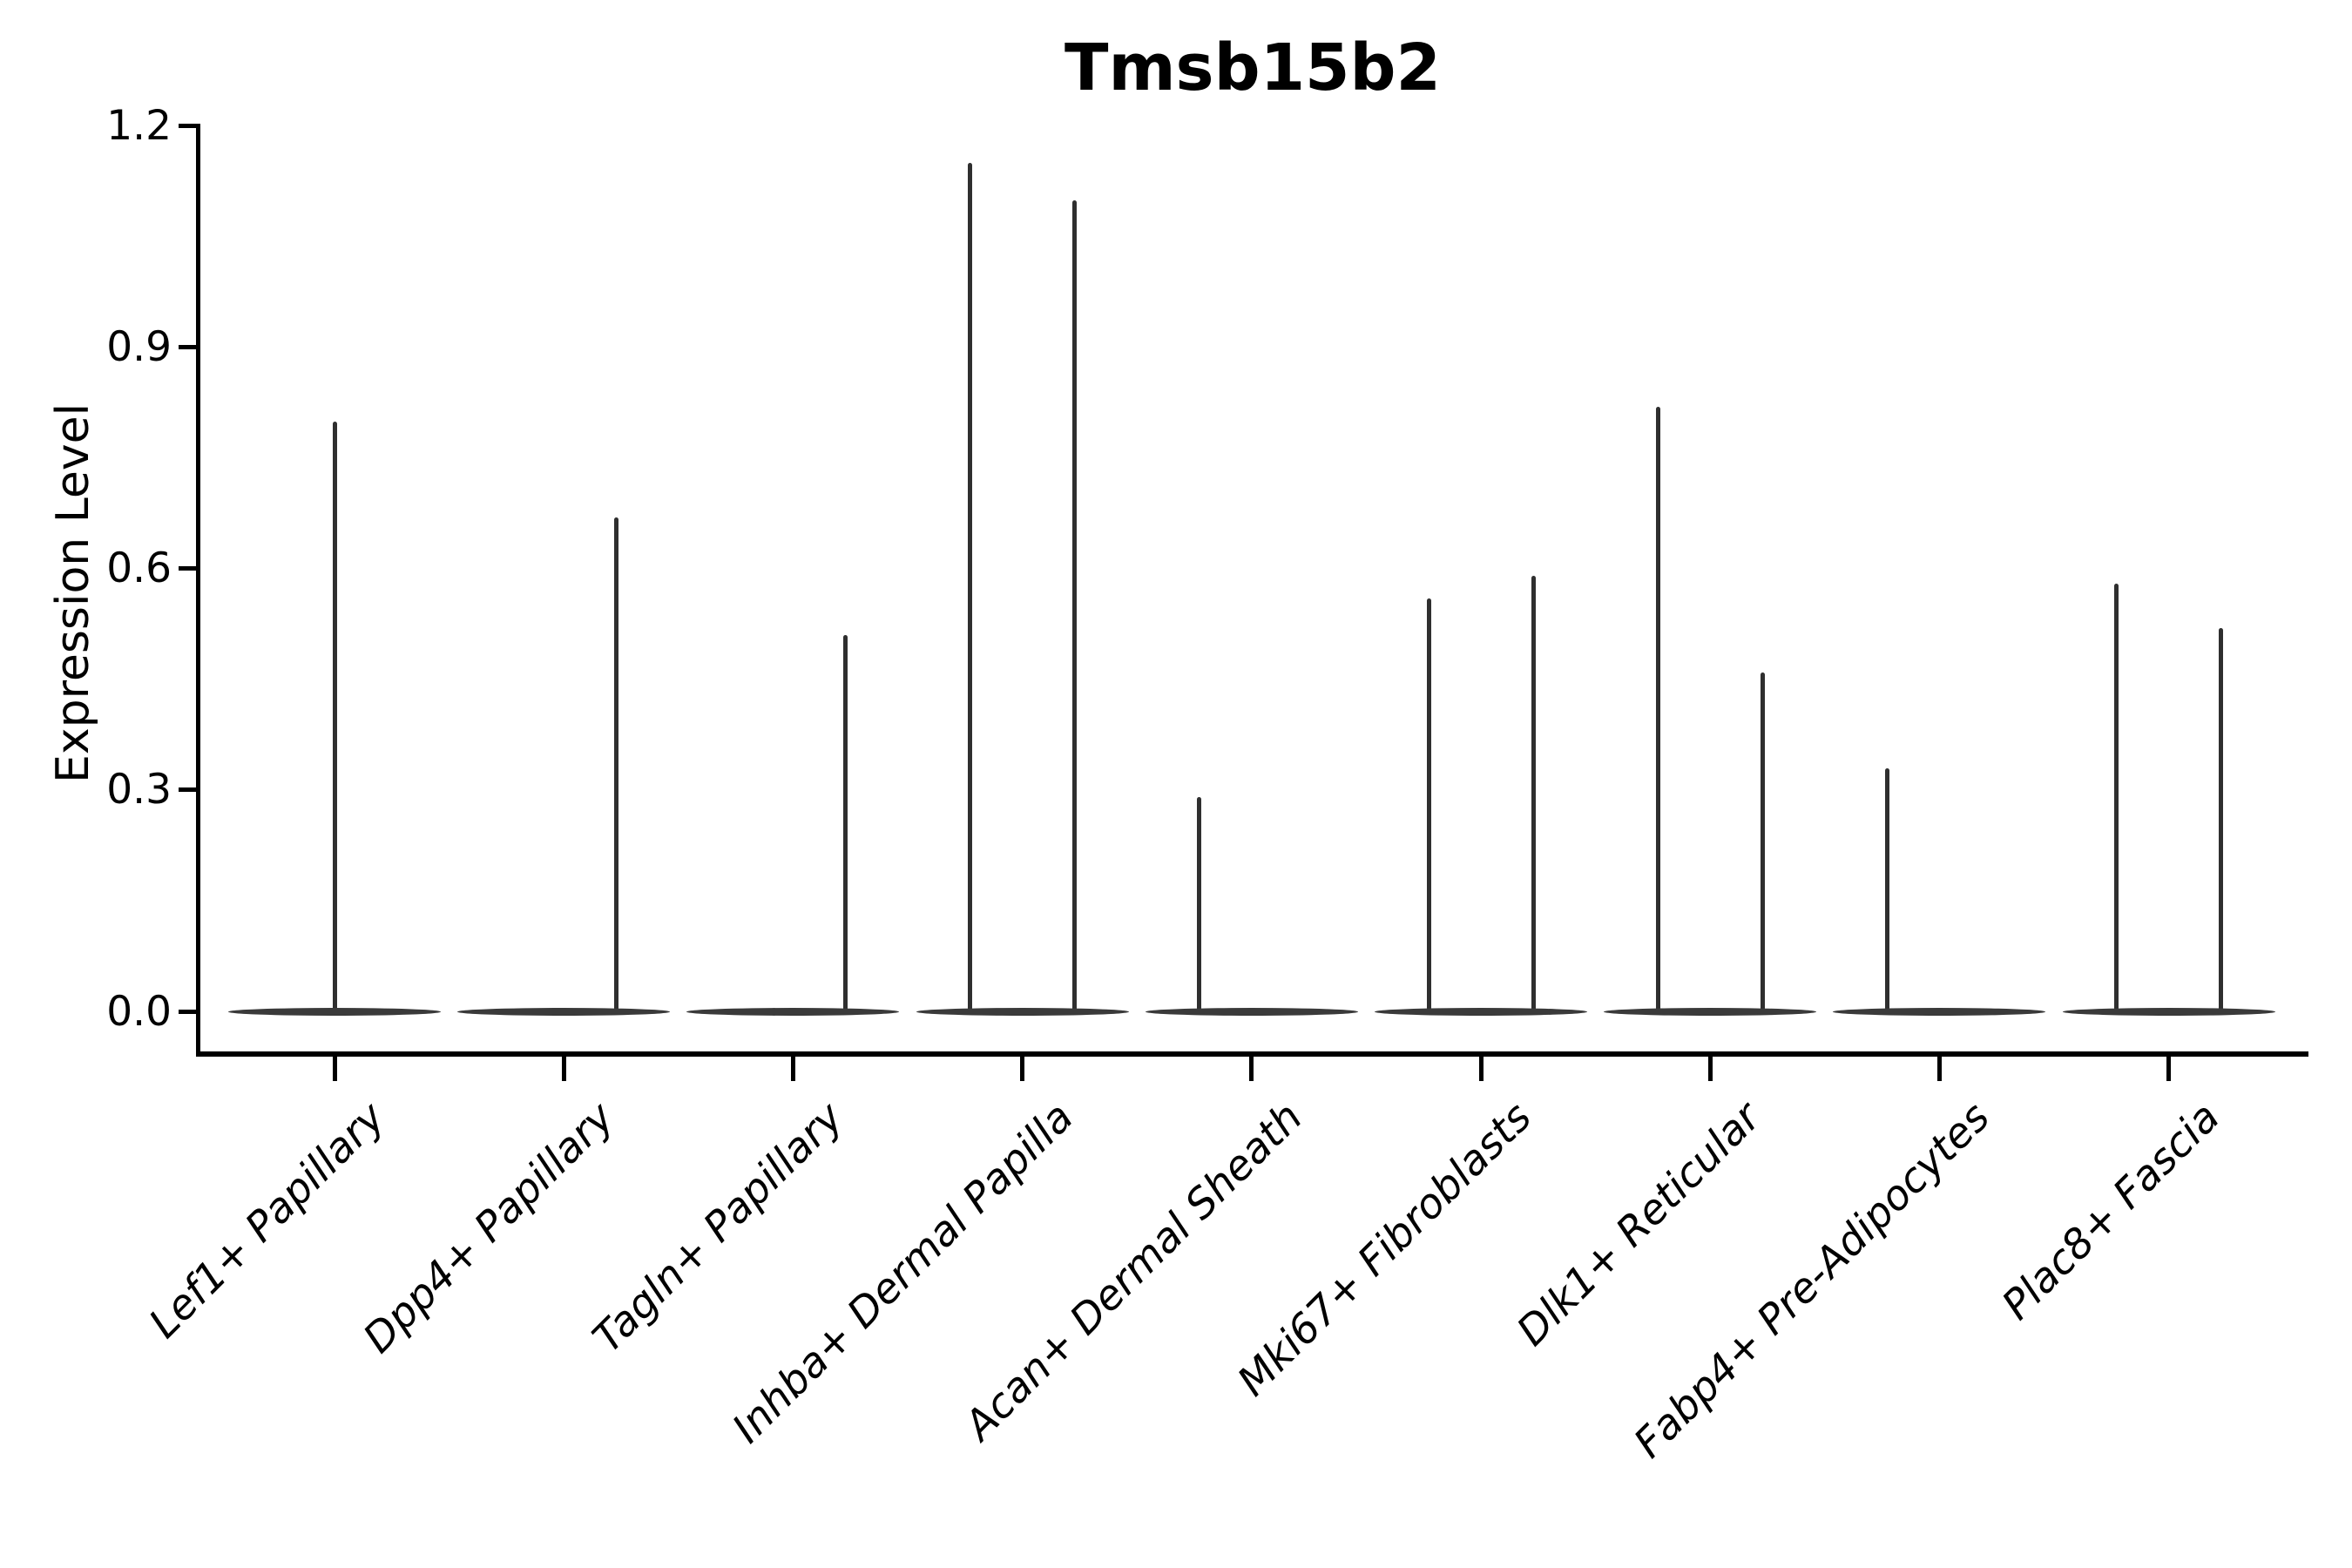 Image resolution: width=2352 pixels, height=1568 pixels. What do you see at coordinates (139, 126) in the screenshot?
I see `y-axis-tick-label: 1.2` at bounding box center [139, 126].